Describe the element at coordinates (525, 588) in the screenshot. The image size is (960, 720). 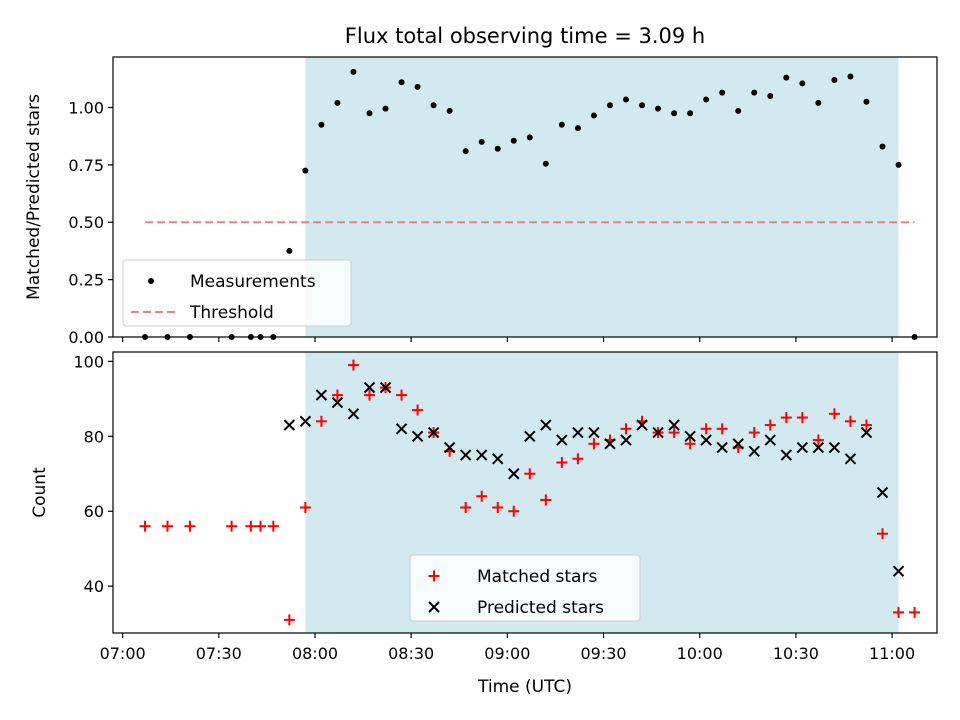
I see `legend: Matched stars Predicted stars` at that location.